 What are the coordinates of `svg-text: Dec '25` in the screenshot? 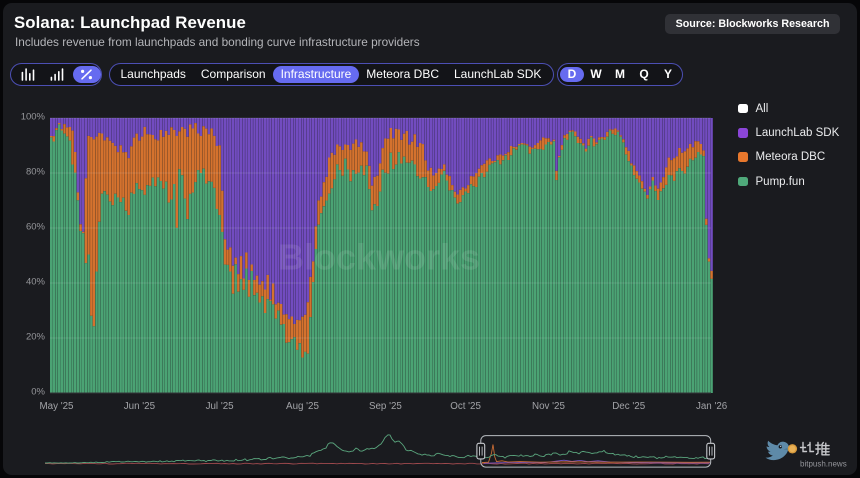 It's located at (628, 406).